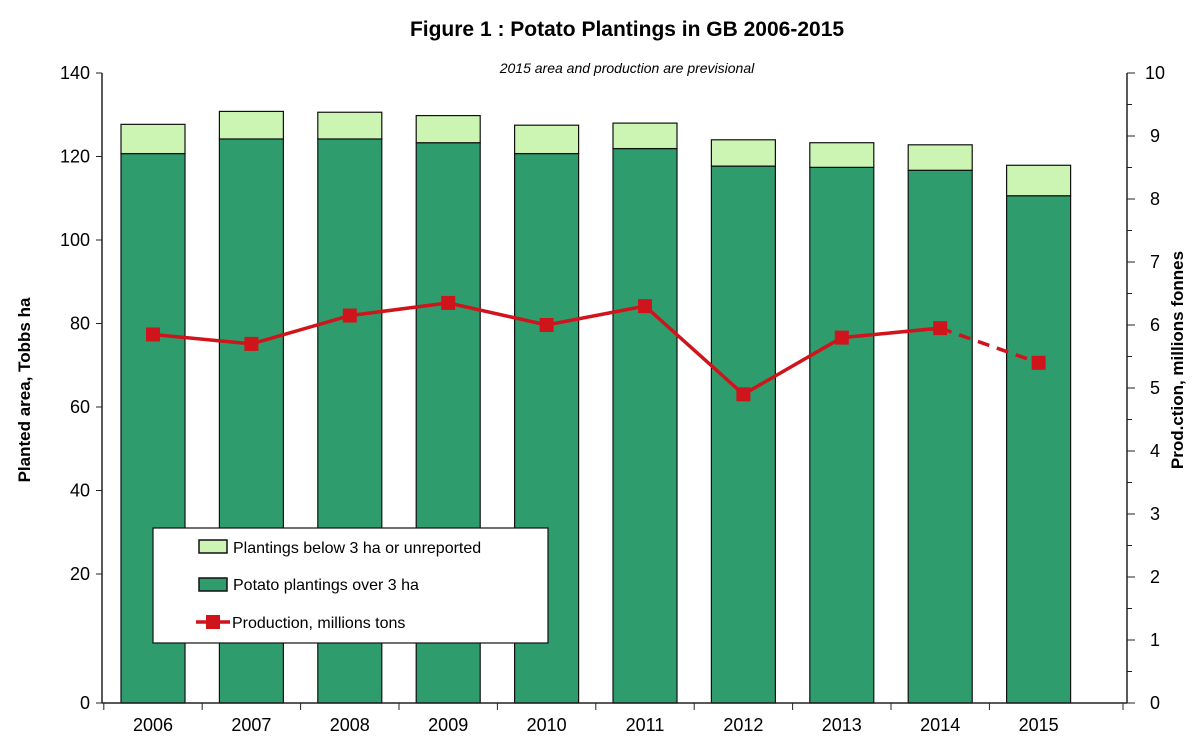 The width and height of the screenshot is (1200, 743). I want to click on production-point-2015, so click(1038, 362).